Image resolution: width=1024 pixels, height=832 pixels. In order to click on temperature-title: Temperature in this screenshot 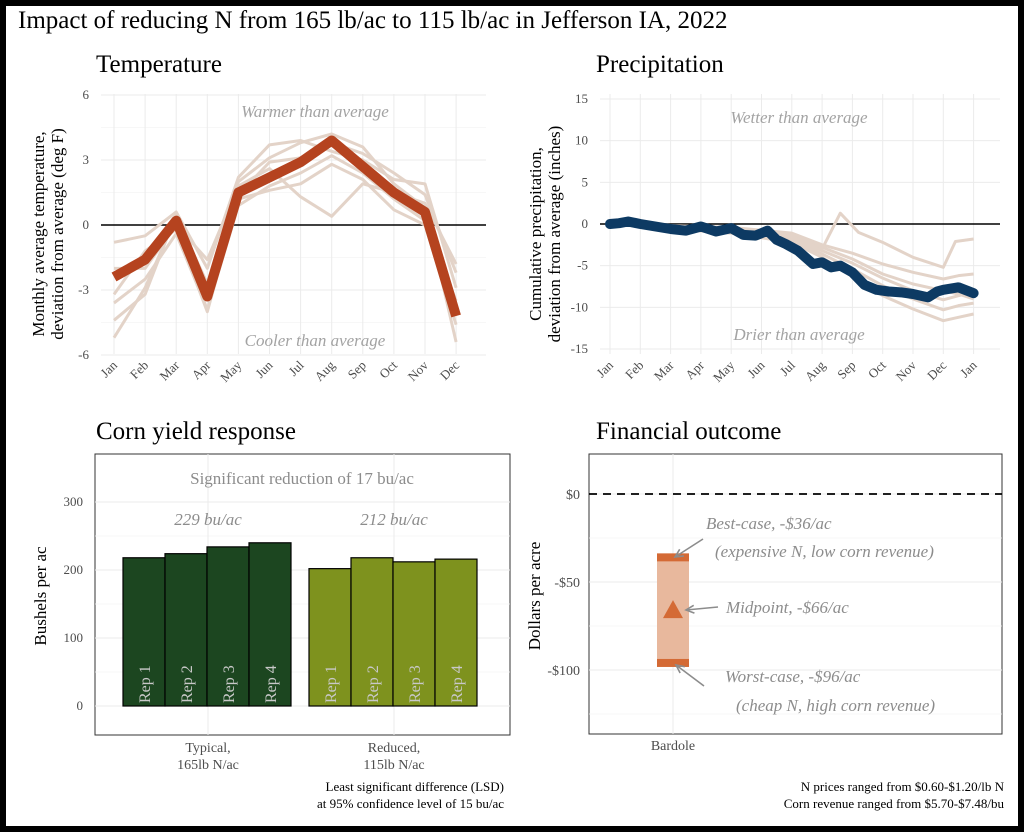, I will do `click(159, 64)`.